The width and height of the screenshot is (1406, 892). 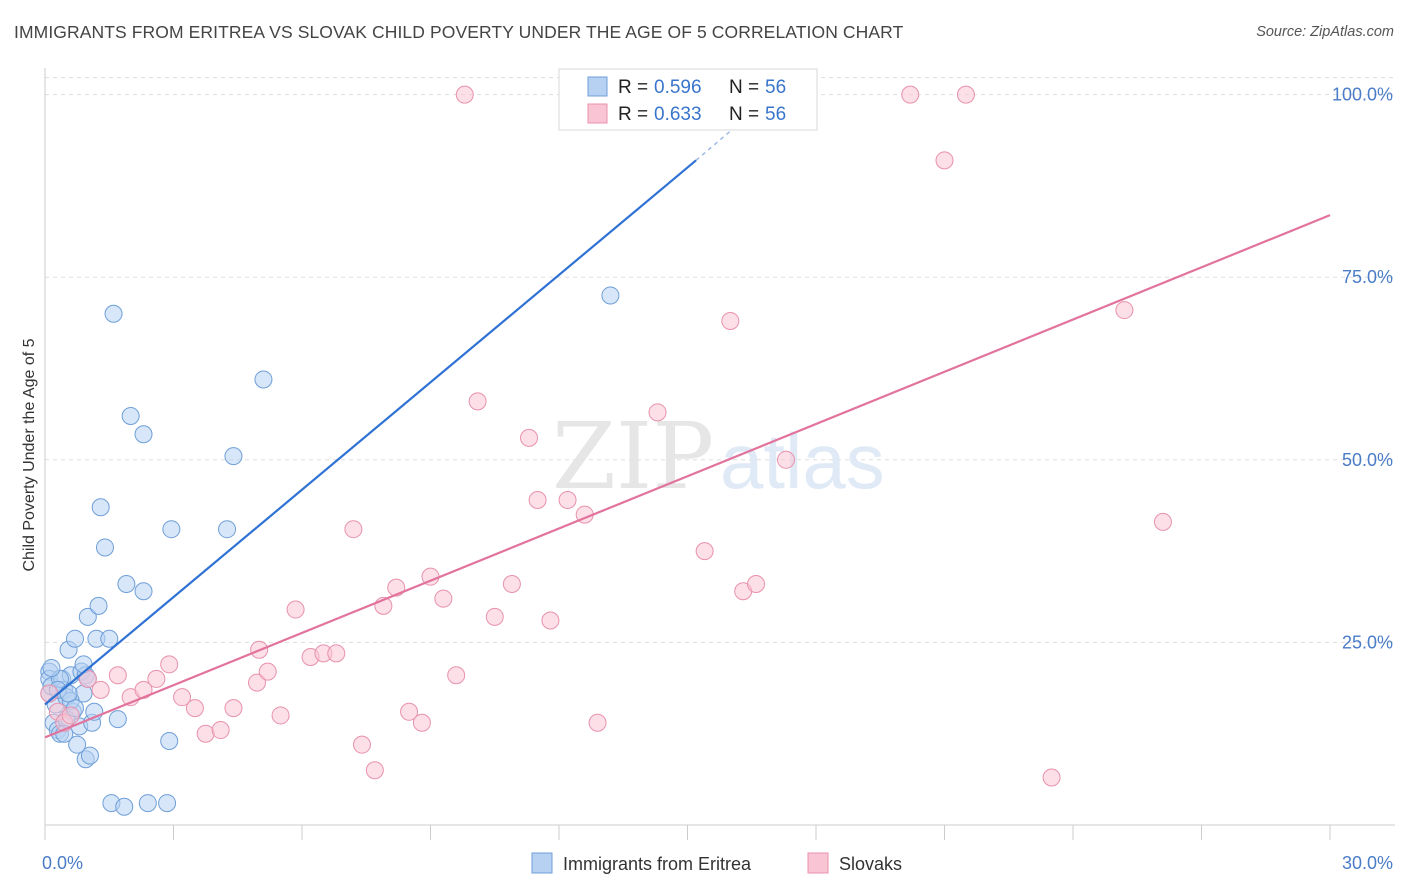 What do you see at coordinates (597, 113) in the screenshot?
I see `legend-swatch-pink` at bounding box center [597, 113].